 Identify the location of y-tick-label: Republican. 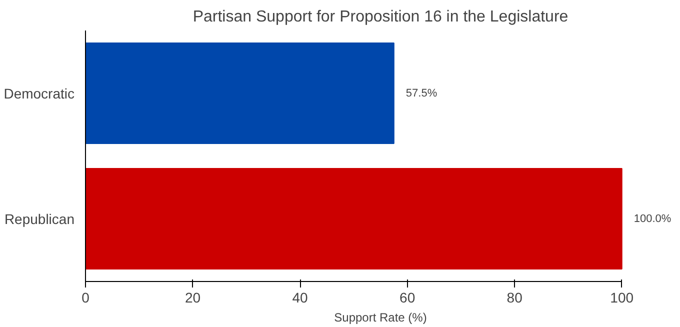
(39, 218).